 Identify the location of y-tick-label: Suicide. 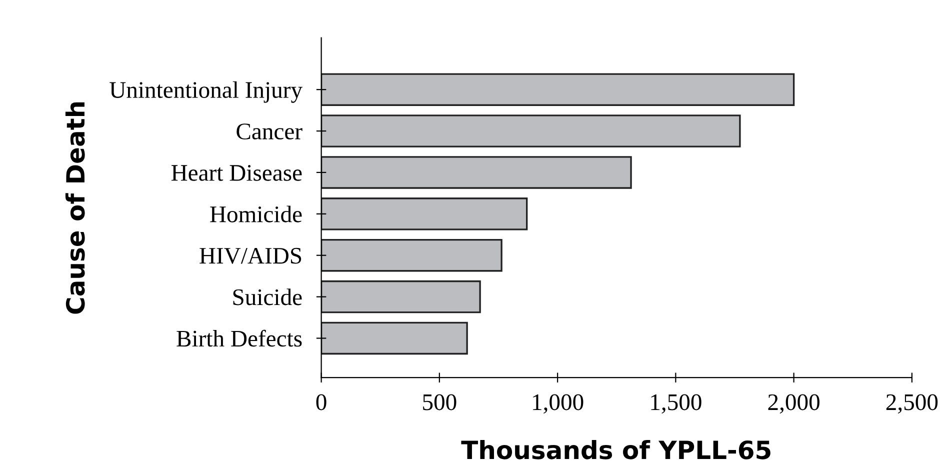
(267, 297).